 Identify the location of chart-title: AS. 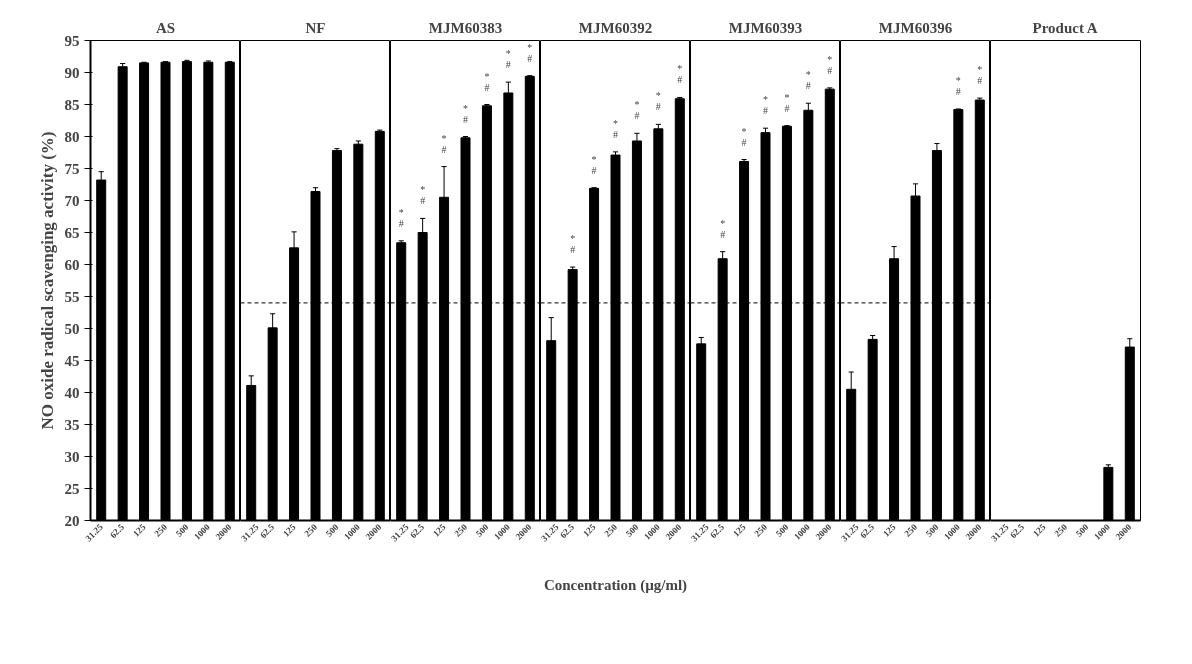
(165, 27).